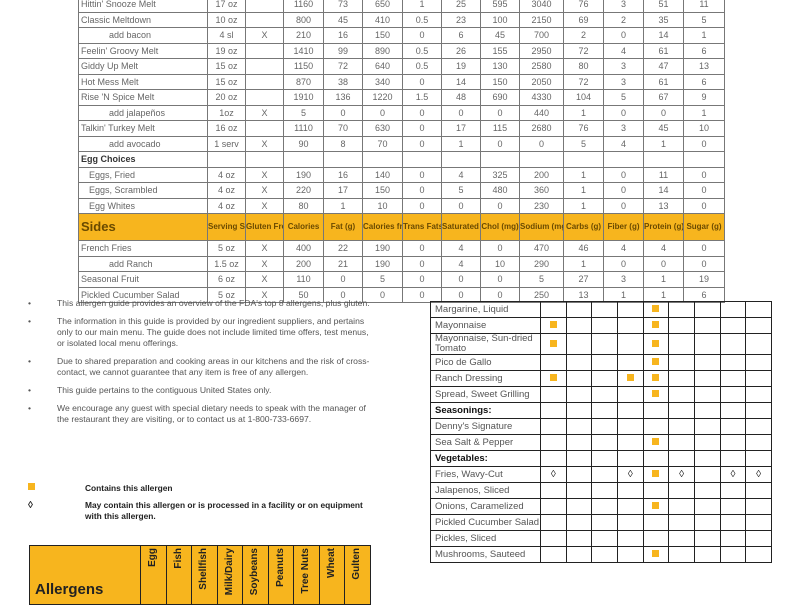  What do you see at coordinates (500, 81) in the screenshot?
I see `cell-value: 150` at bounding box center [500, 81].